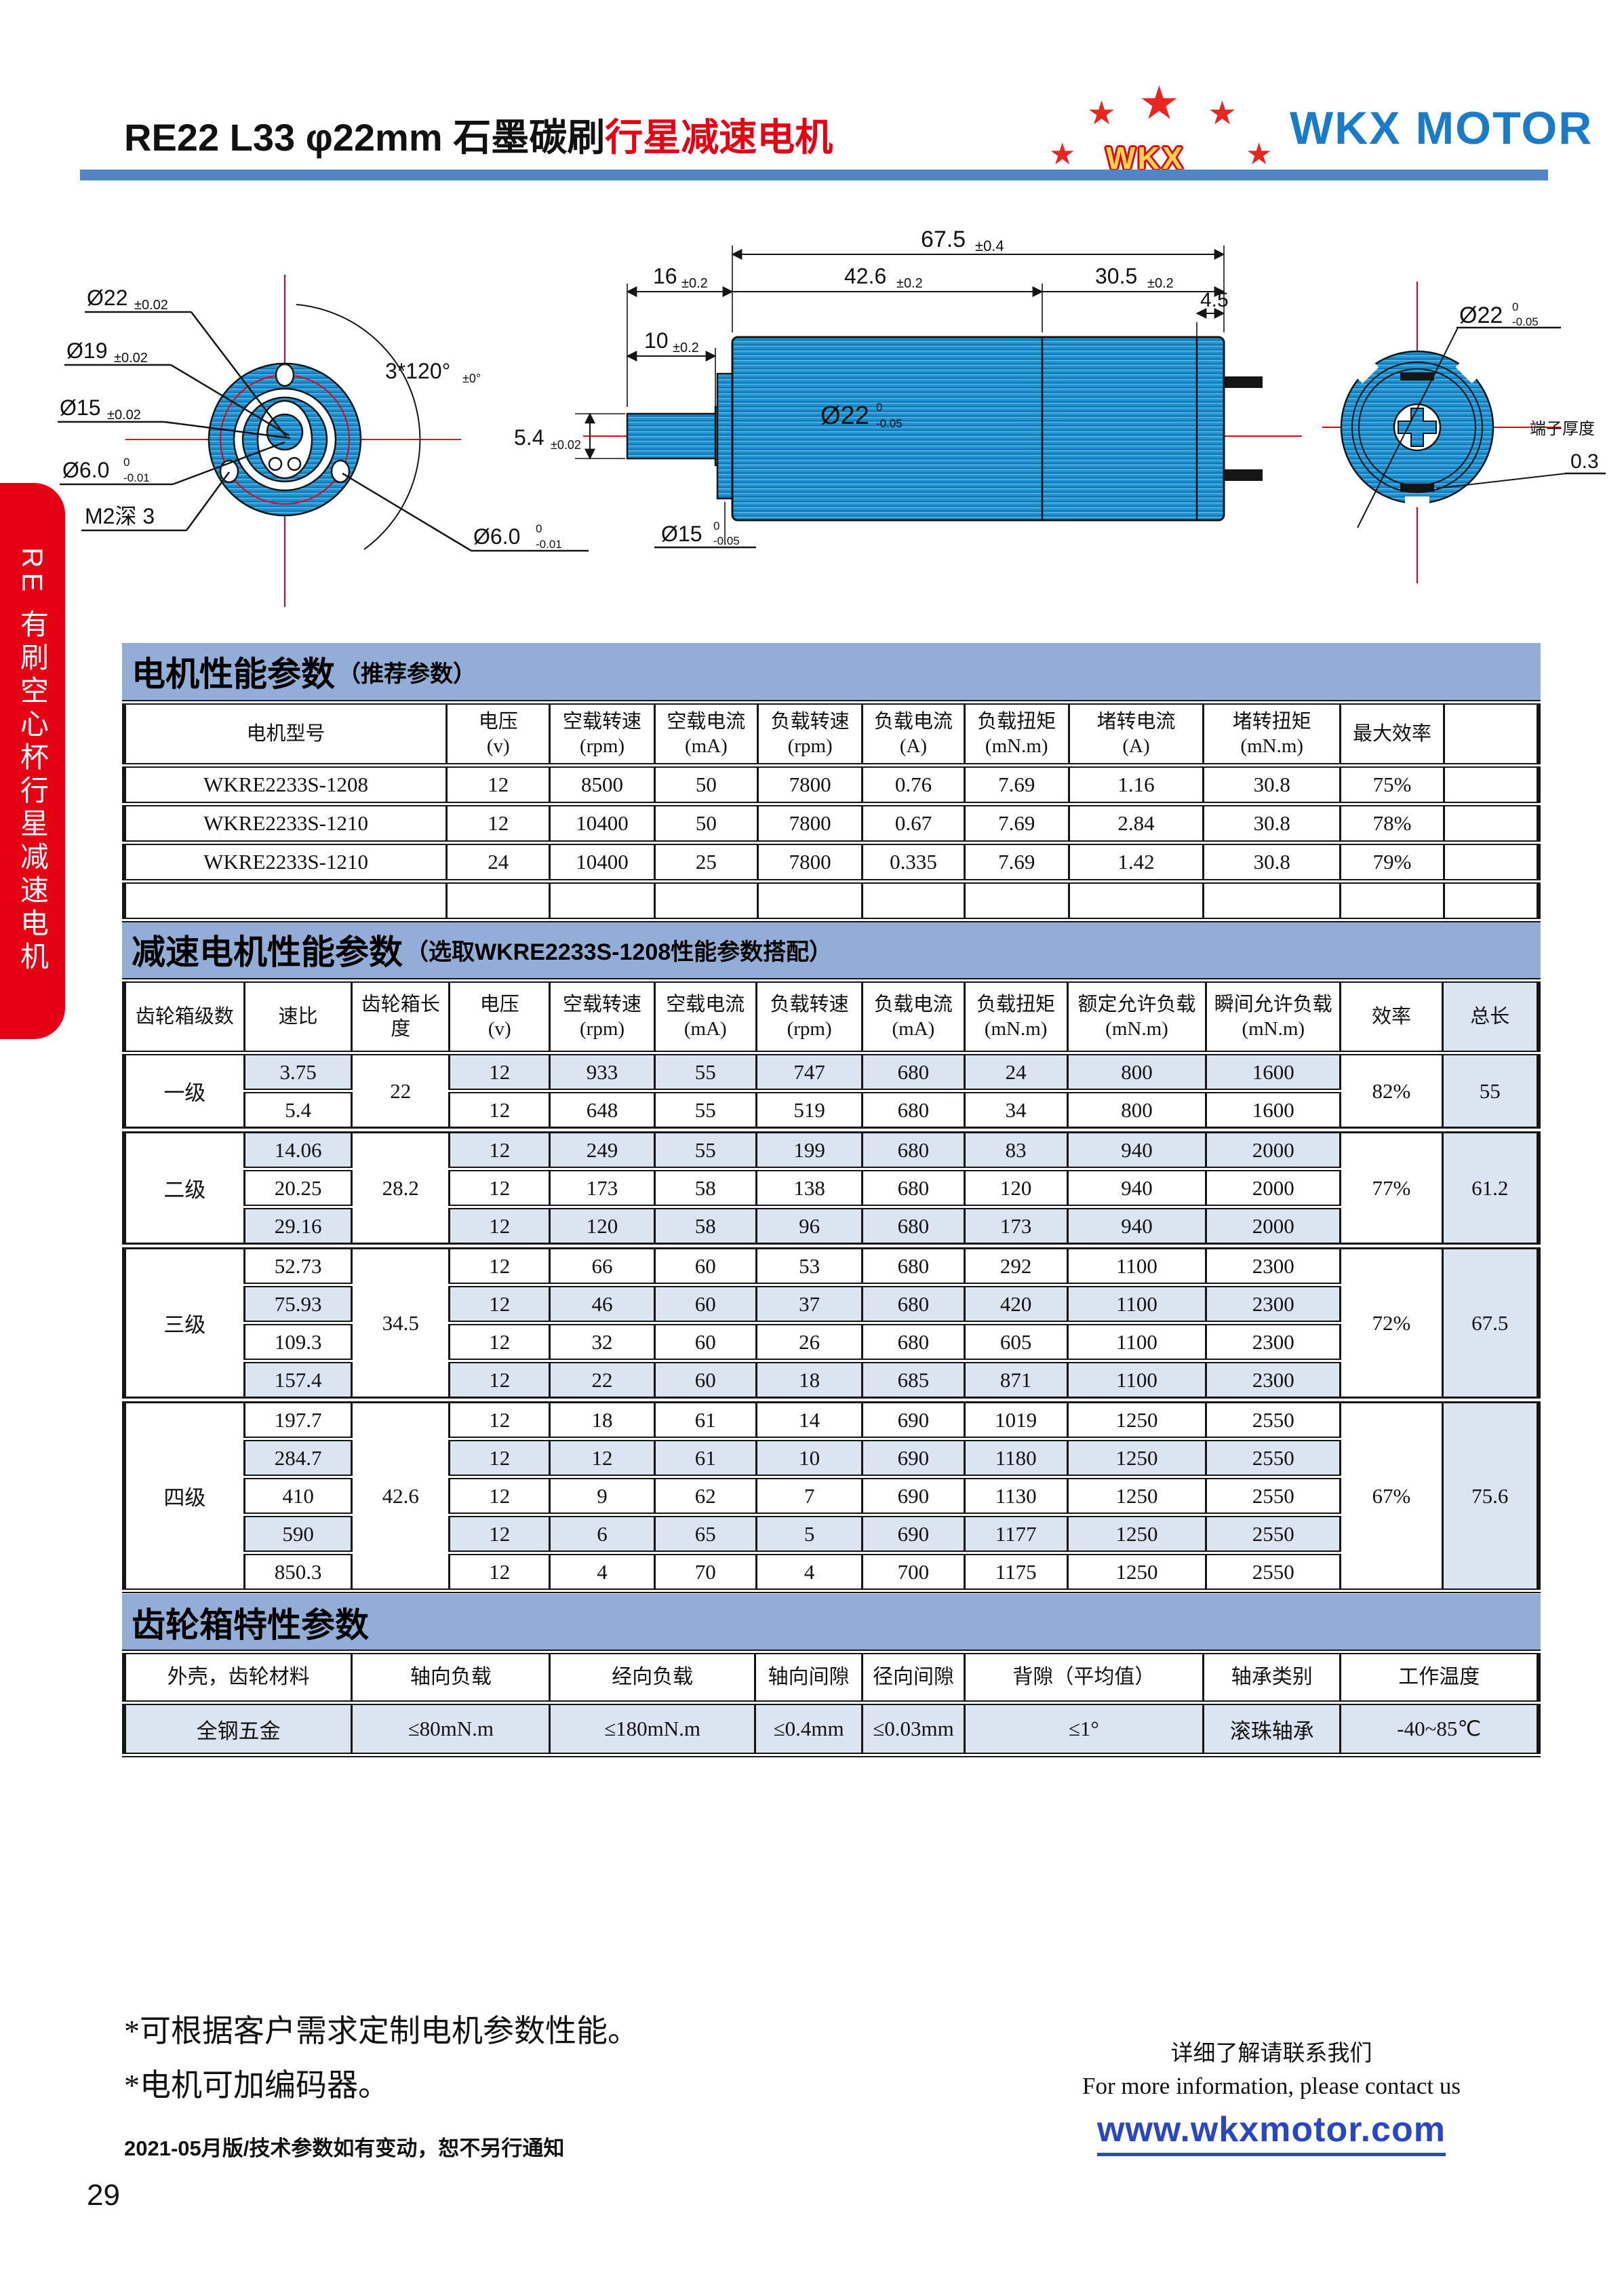 Image resolution: width=1624 pixels, height=2283 pixels. Describe the element at coordinates (809, 1496) in the screenshot. I see `table-cell: 7` at that location.